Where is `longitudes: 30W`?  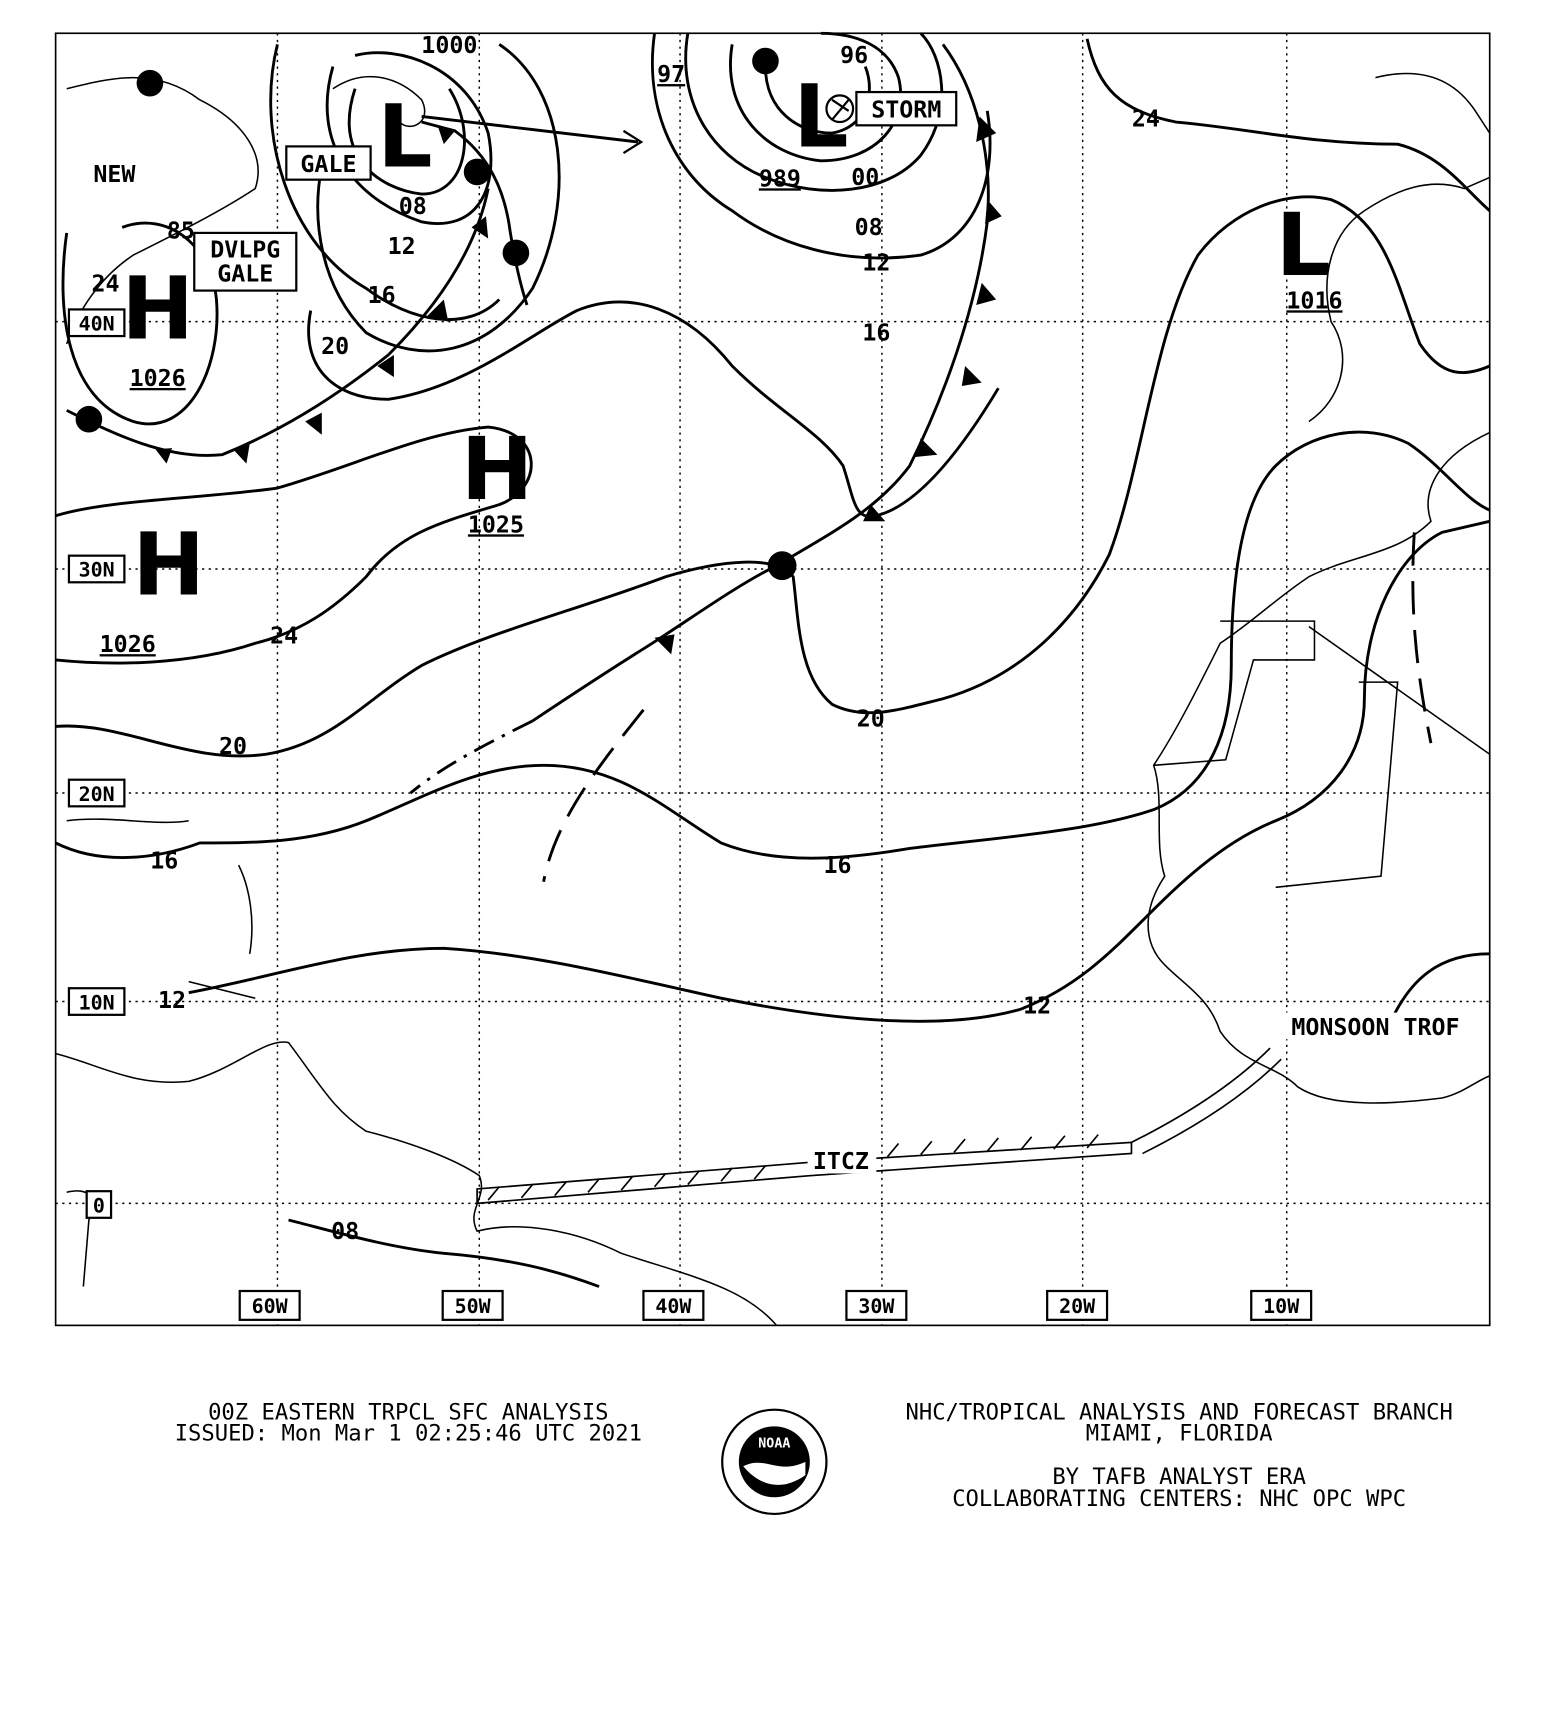 longitudes: 30W is located at coordinates (876, 1306).